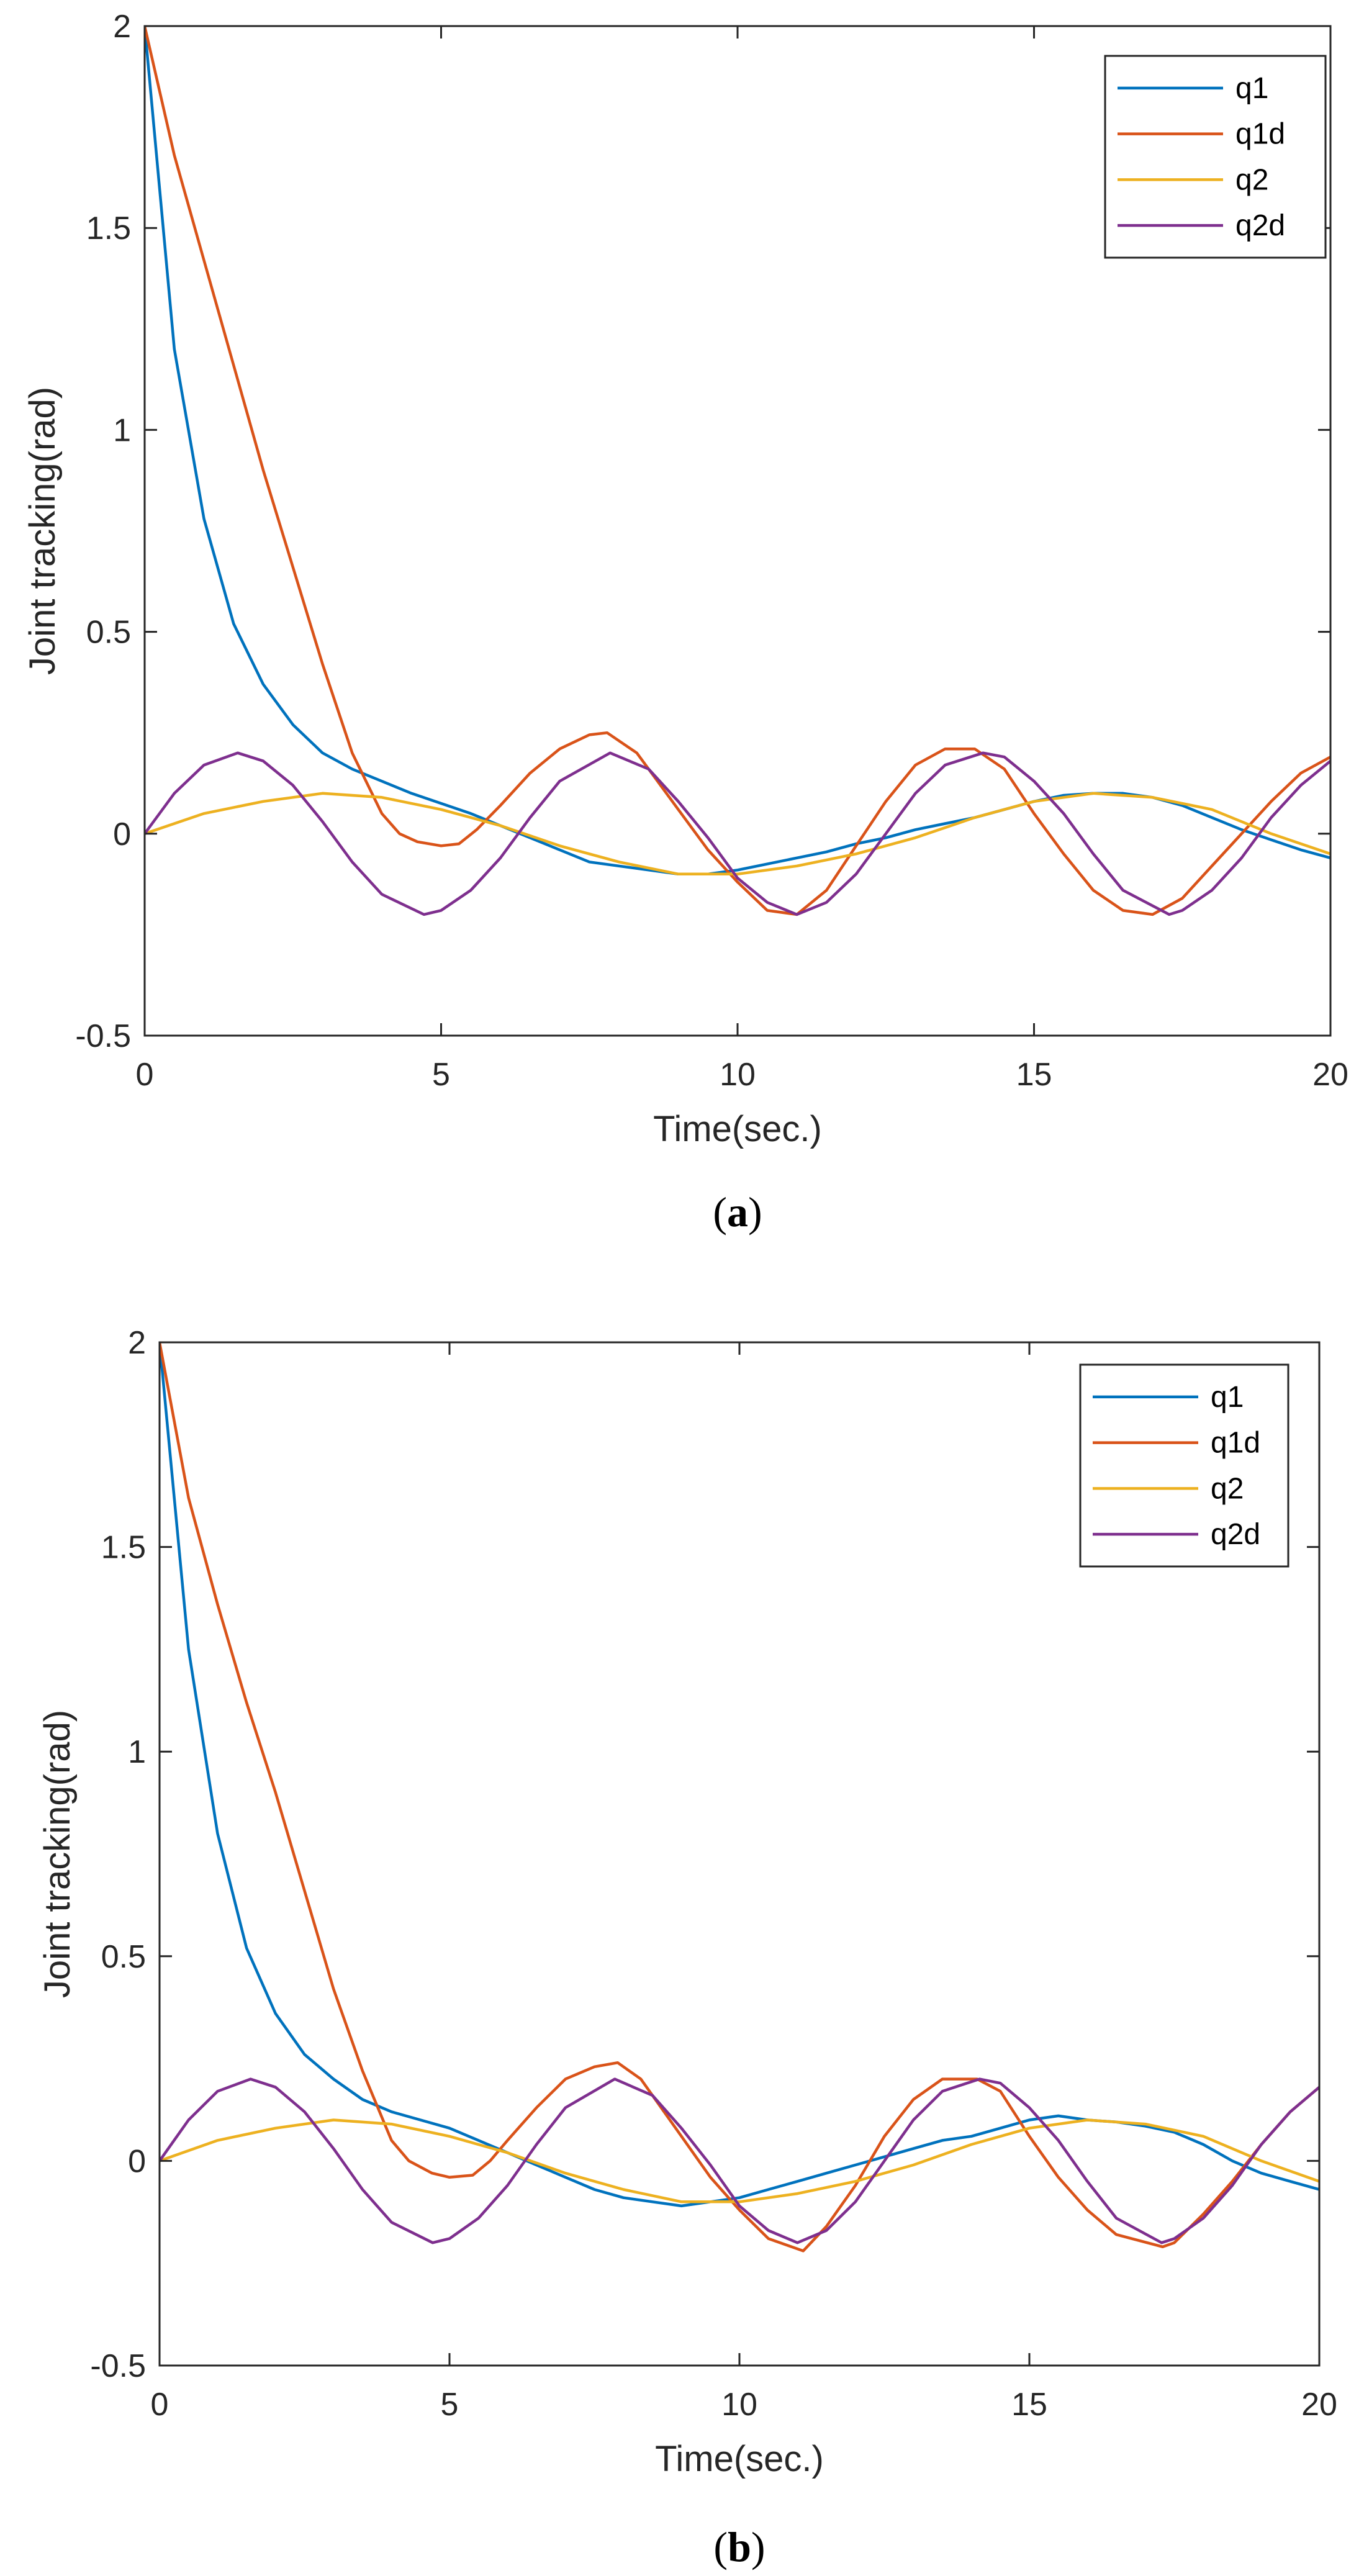  I want to click on figure-caption: (a), so click(737, 1212).